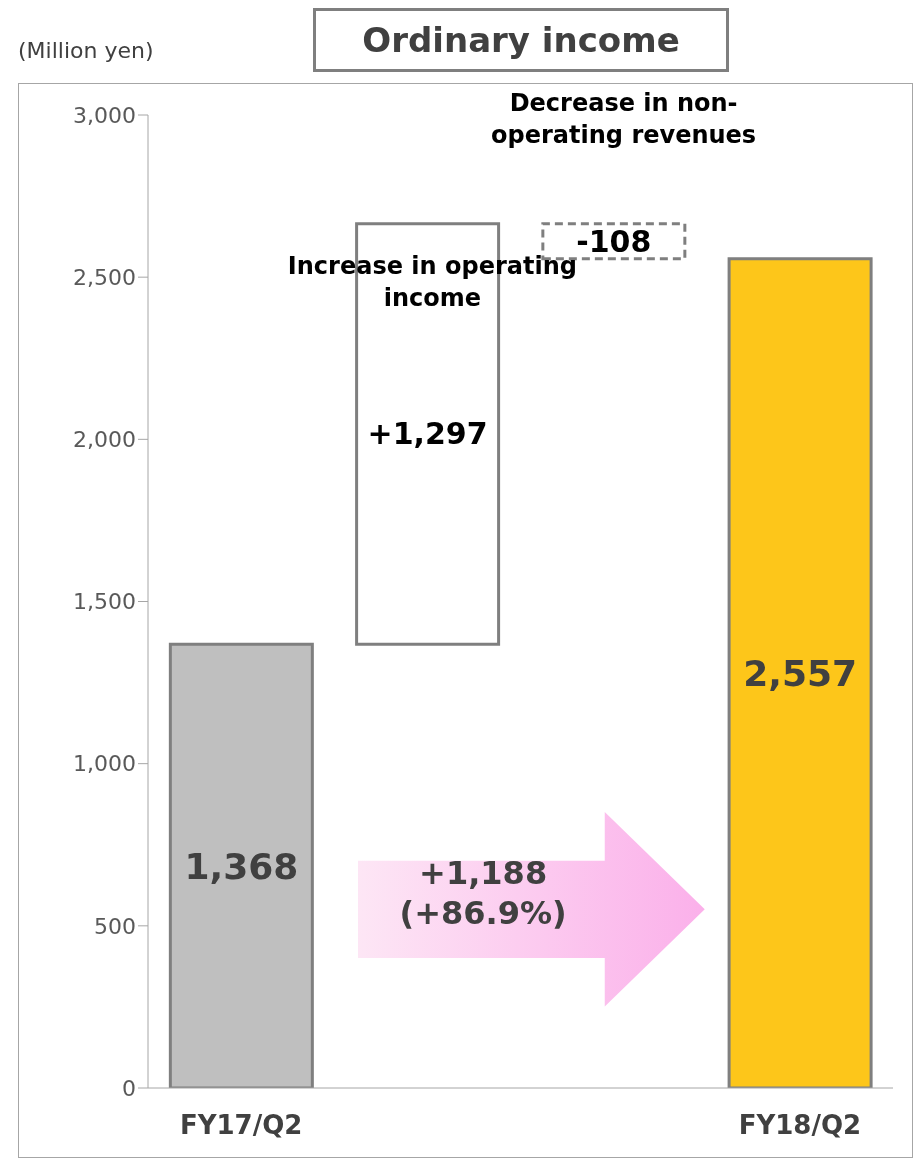 This screenshot has width=921, height=1165. I want to click on annotation: +1,188 (+86.9%), so click(483, 892).